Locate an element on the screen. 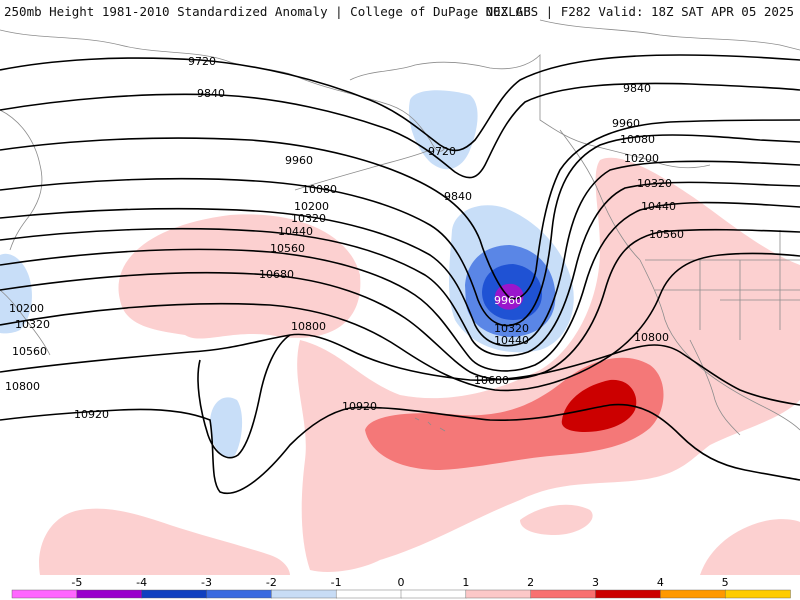  positive-anomaly-peak is located at coordinates (599, 405).